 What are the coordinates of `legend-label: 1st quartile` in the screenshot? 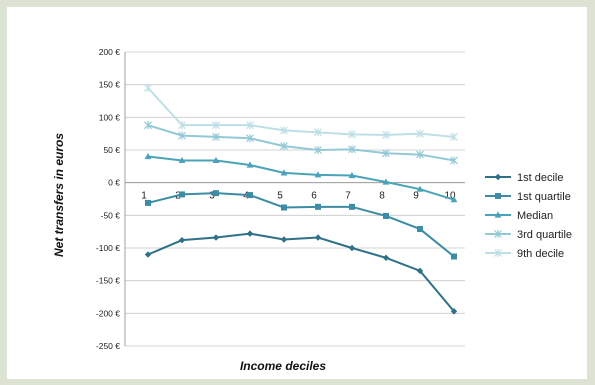 It's located at (544, 197).